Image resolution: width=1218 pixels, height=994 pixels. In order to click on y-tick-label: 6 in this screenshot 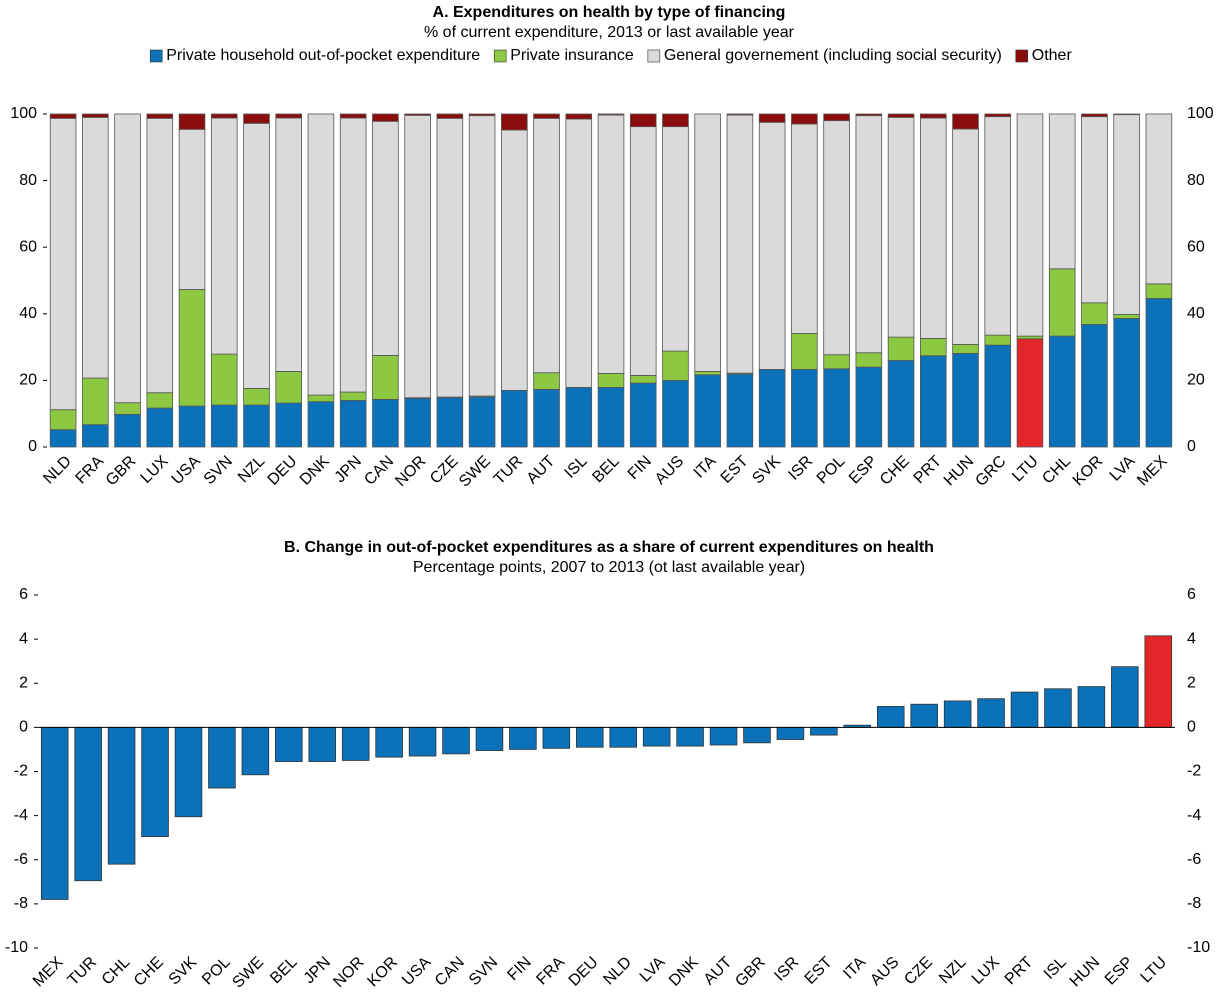, I will do `click(23, 594)`.